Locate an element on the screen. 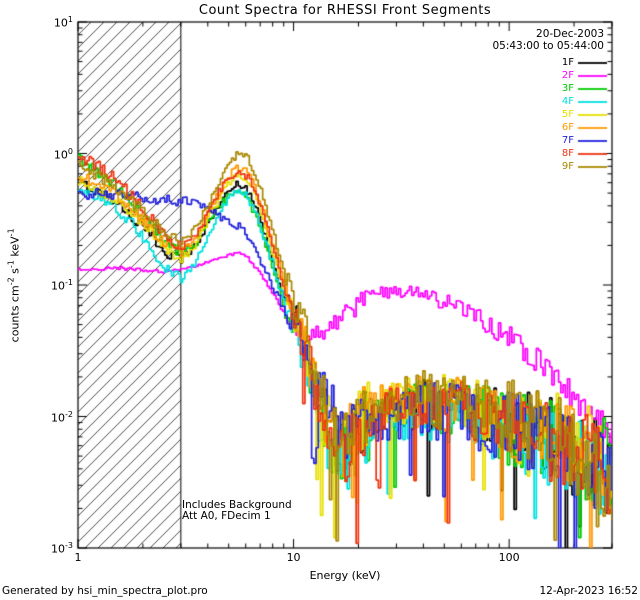 The width and height of the screenshot is (640, 600). annotation-includes-background: Includes Background is located at coordinates (237, 505).